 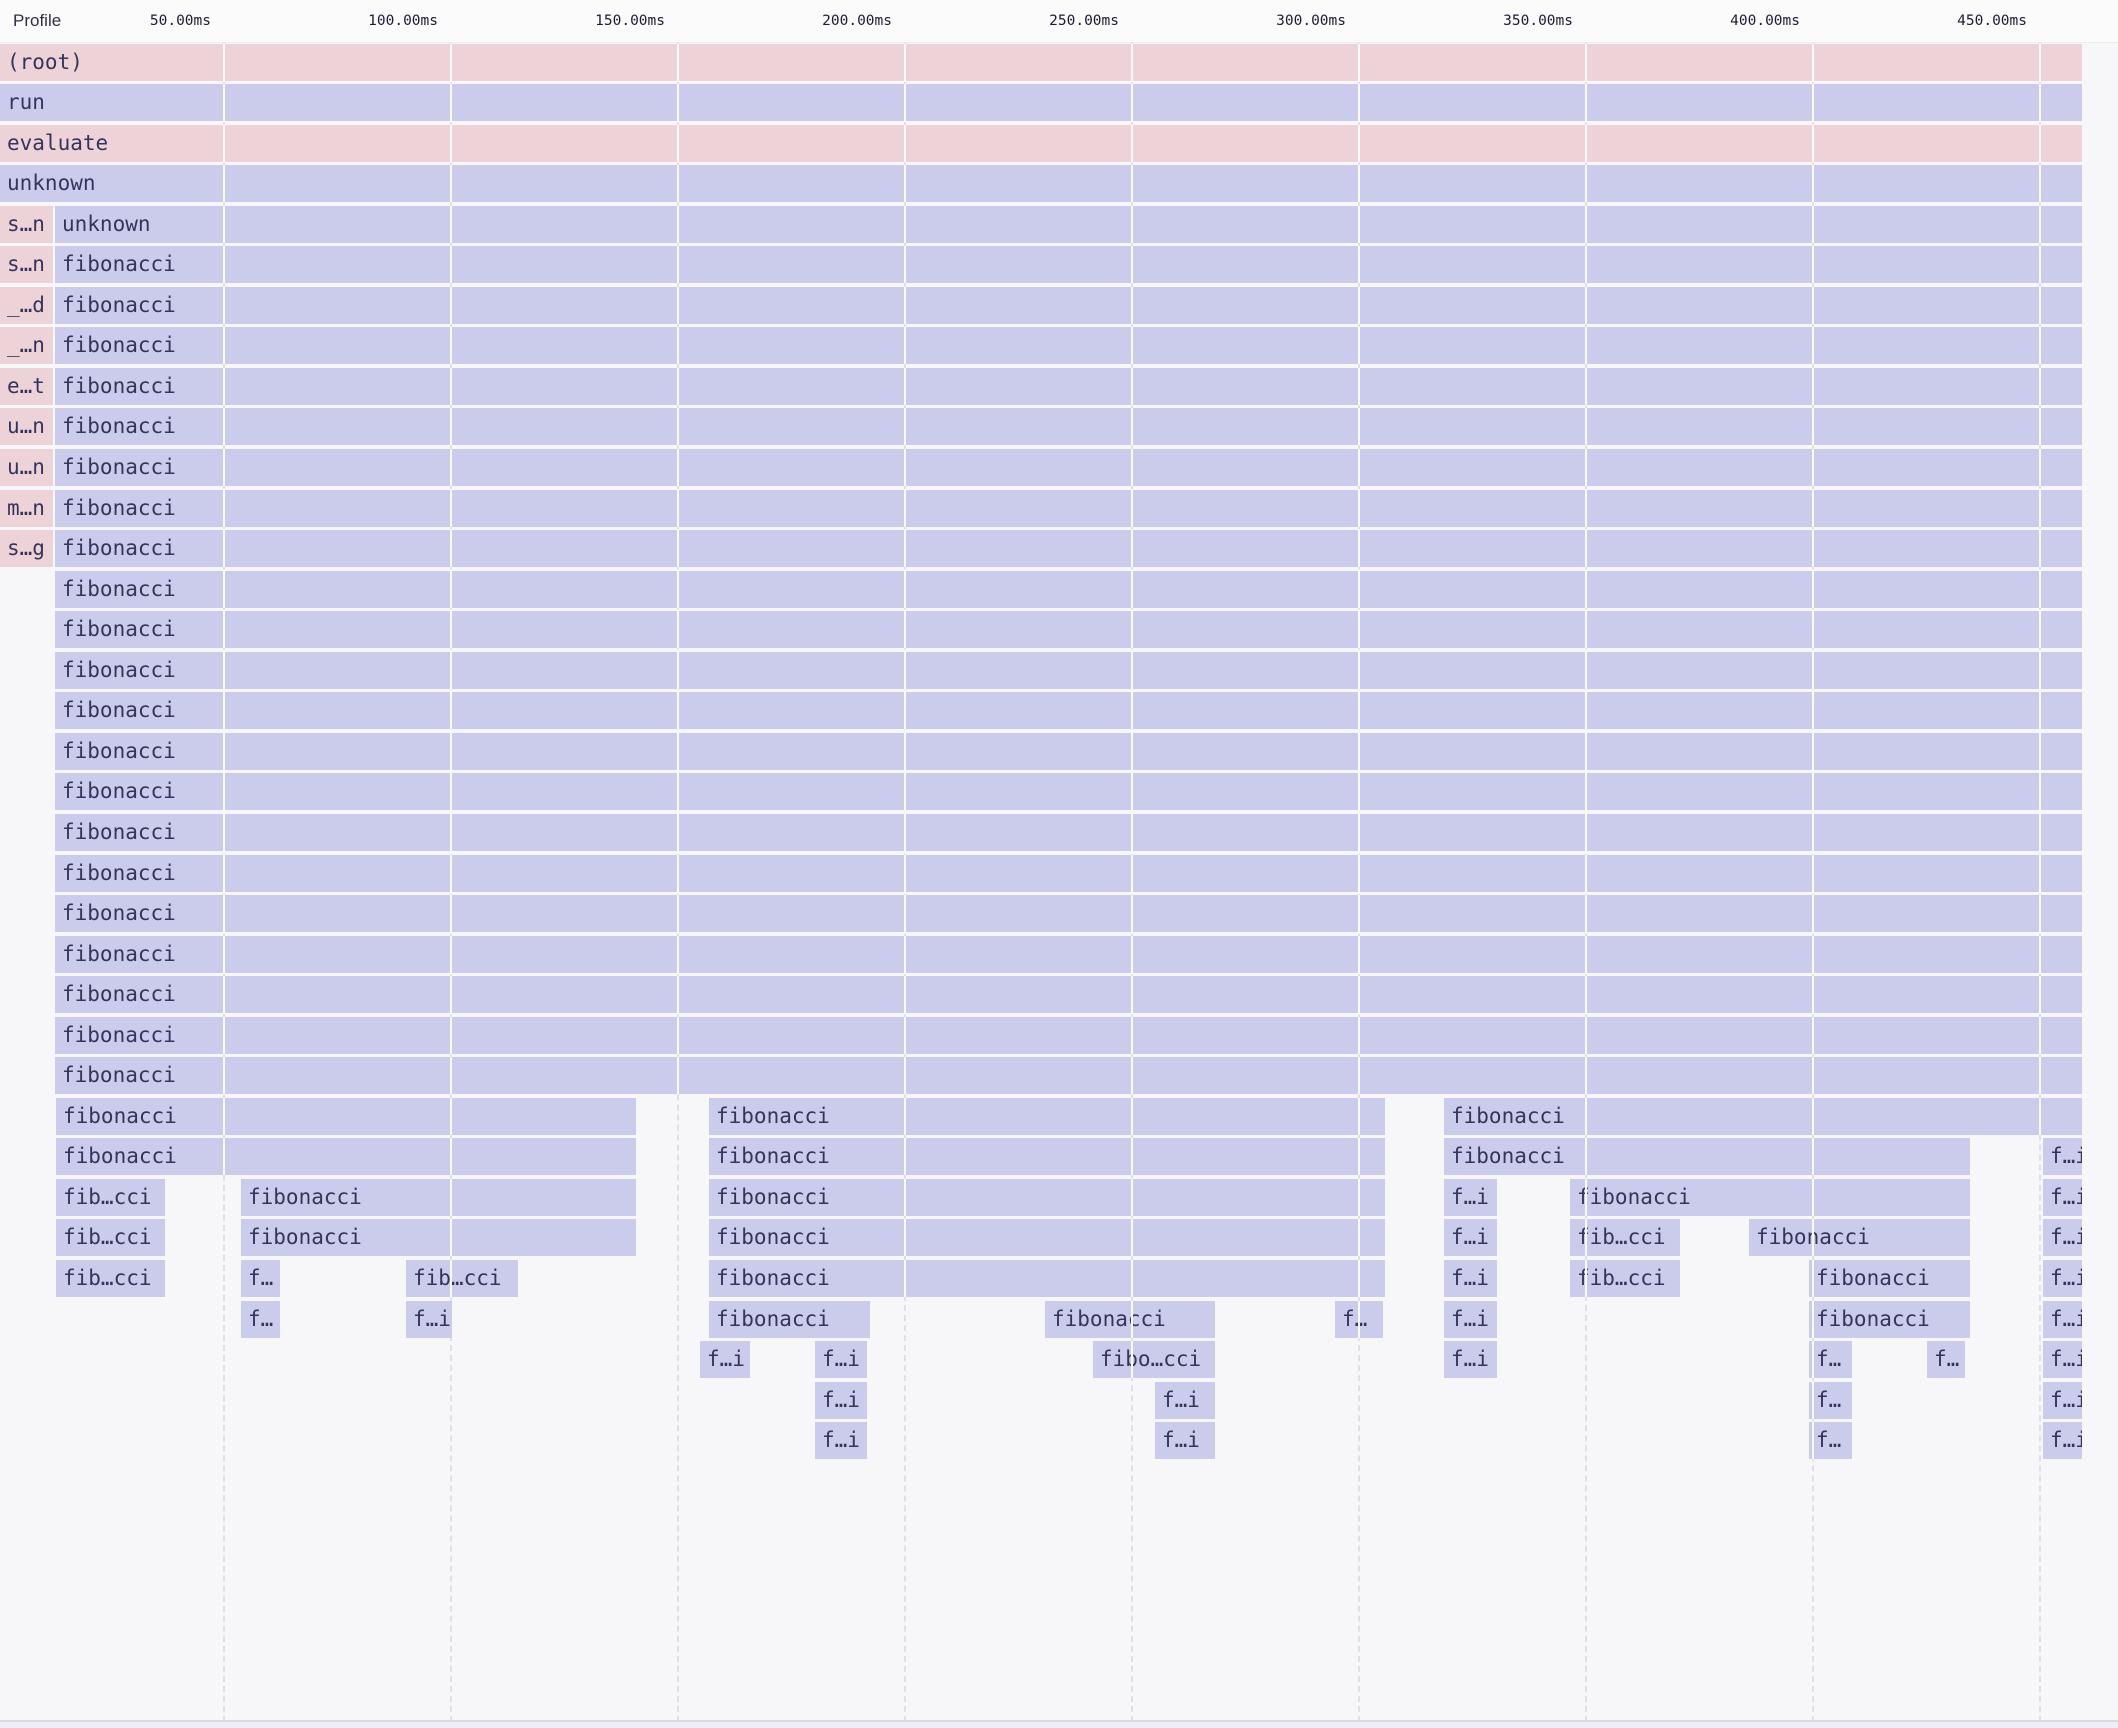 What do you see at coordinates (1154, 1360) in the screenshot?
I see `flame-frame: fibo…cci` at bounding box center [1154, 1360].